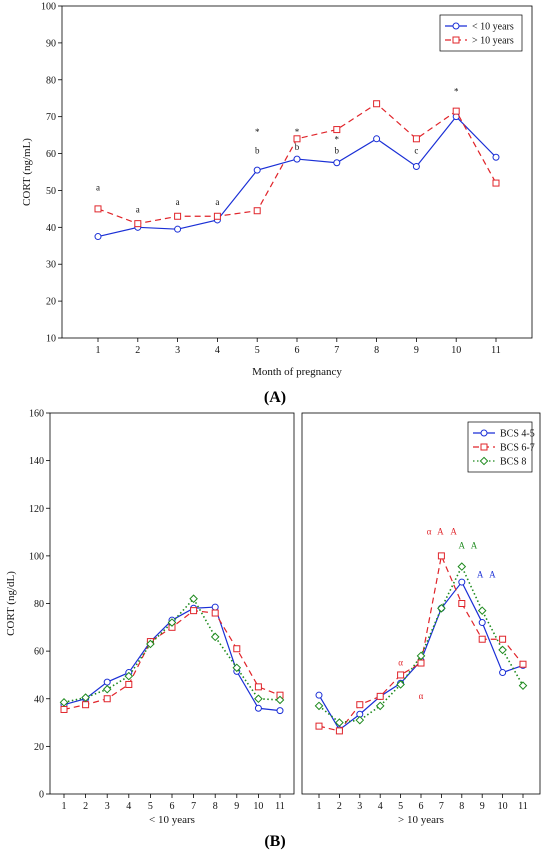 The width and height of the screenshot is (550, 851). What do you see at coordinates (517, 434) in the screenshot?
I see `legend-label: BCS 4-5` at bounding box center [517, 434].